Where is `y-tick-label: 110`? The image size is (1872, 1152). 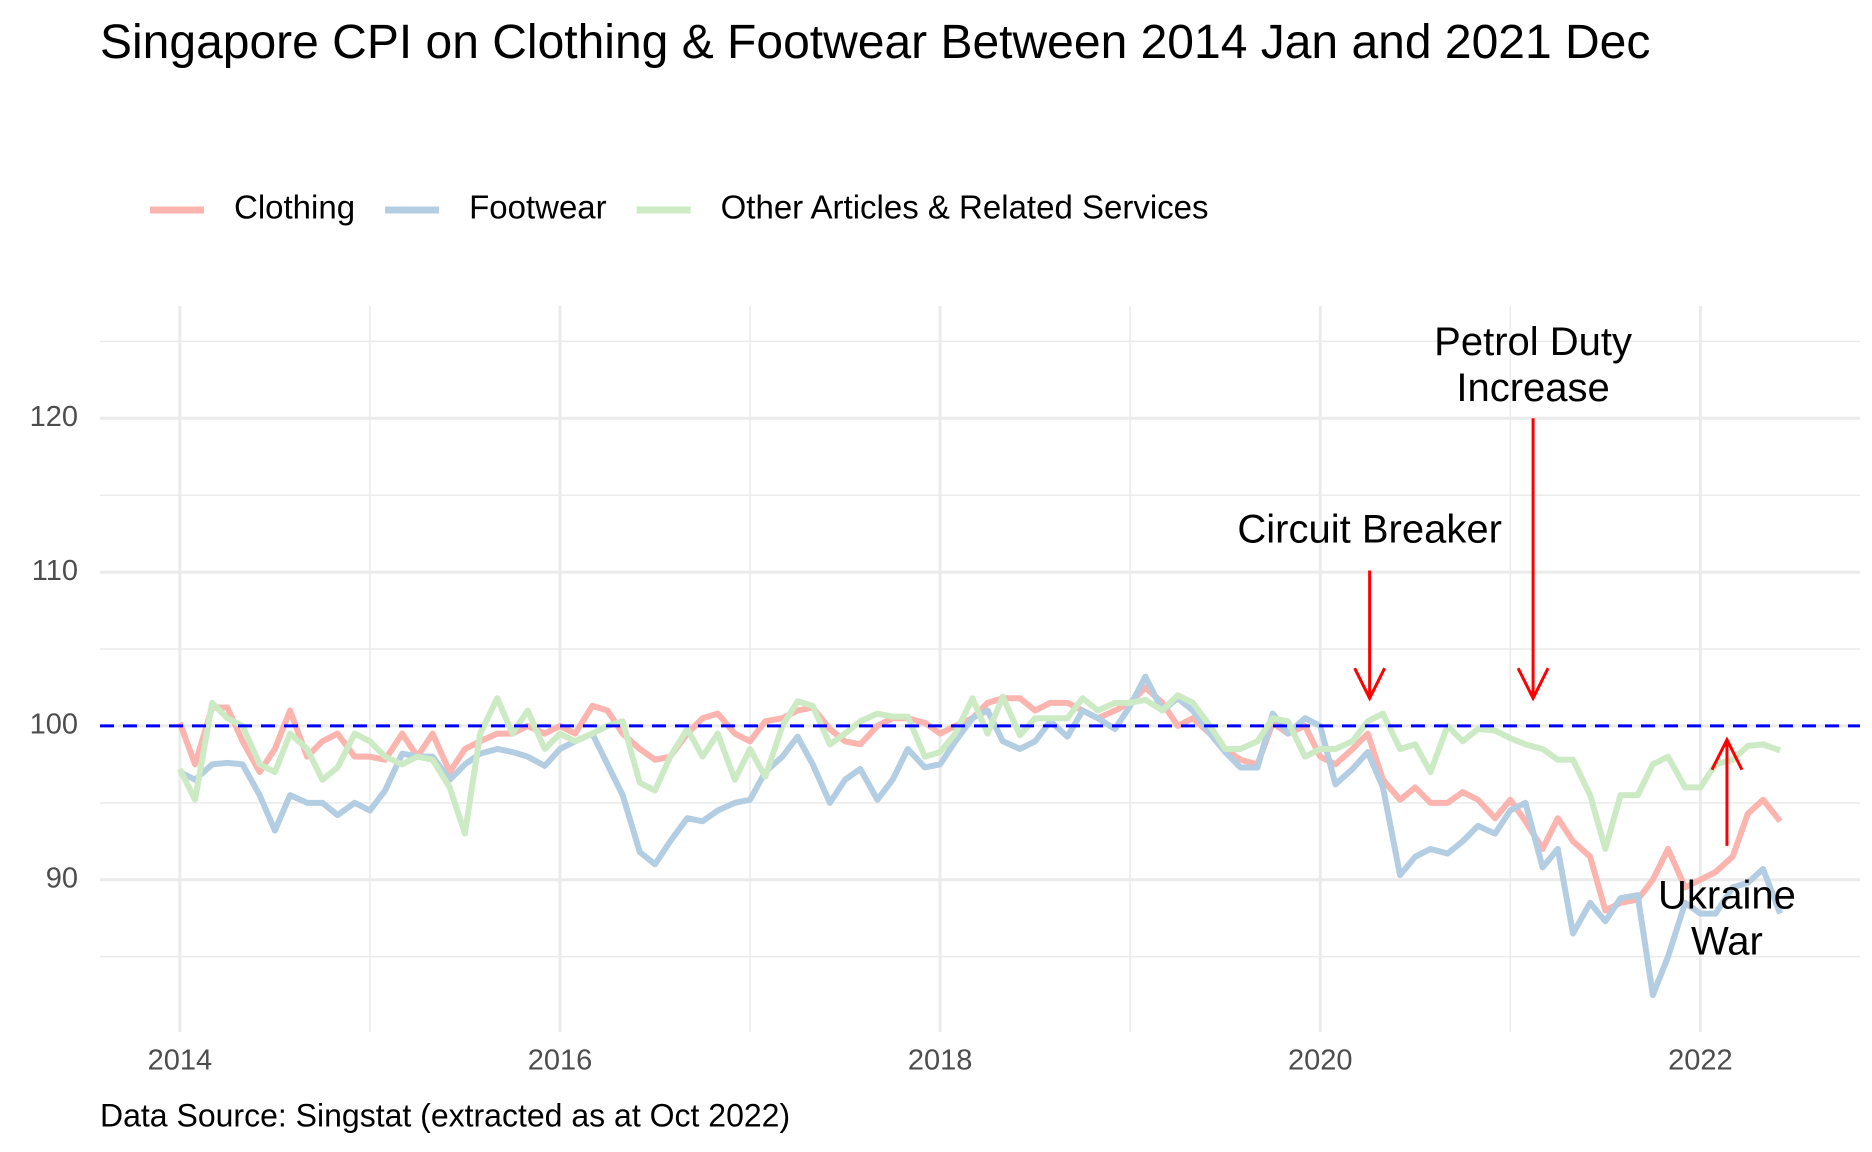 y-tick-label: 110 is located at coordinates (55, 571).